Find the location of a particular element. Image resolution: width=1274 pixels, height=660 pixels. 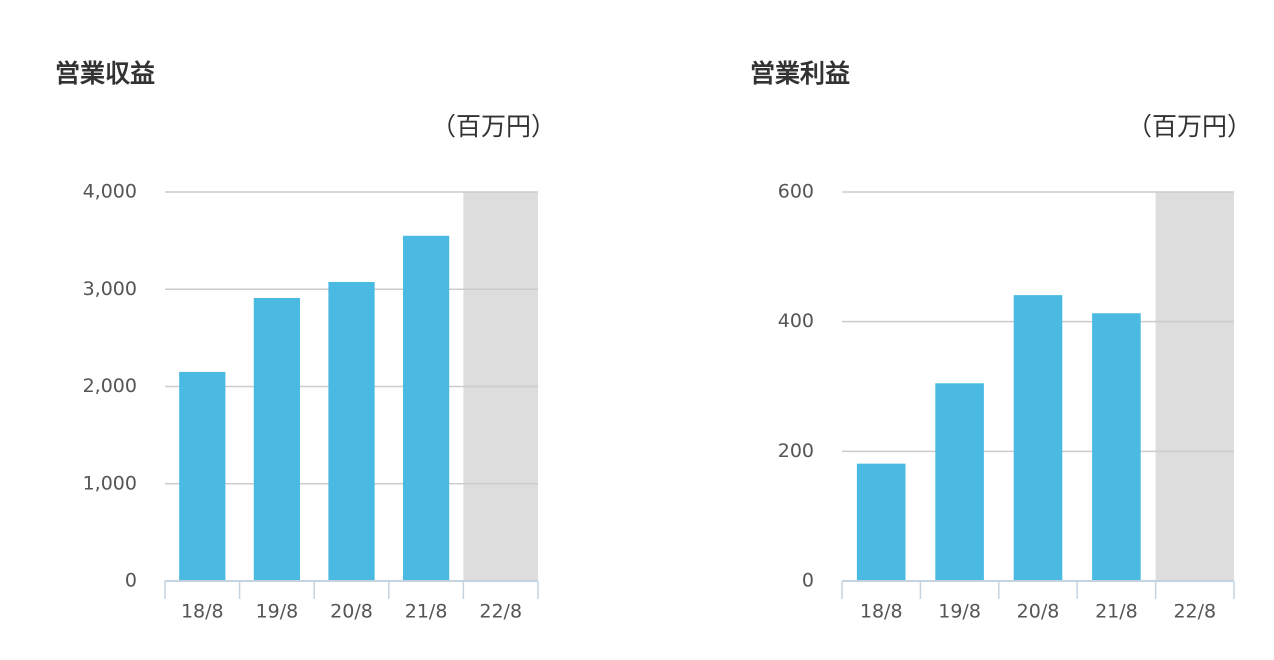

chart-title: 営業利益 is located at coordinates (800, 73).